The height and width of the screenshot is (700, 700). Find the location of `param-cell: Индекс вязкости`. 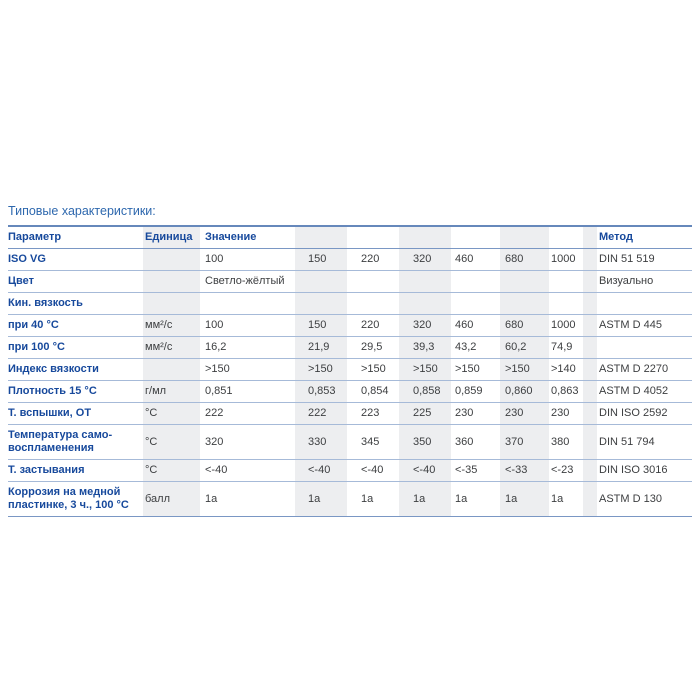

param-cell: Индекс вязкости is located at coordinates (53, 369).